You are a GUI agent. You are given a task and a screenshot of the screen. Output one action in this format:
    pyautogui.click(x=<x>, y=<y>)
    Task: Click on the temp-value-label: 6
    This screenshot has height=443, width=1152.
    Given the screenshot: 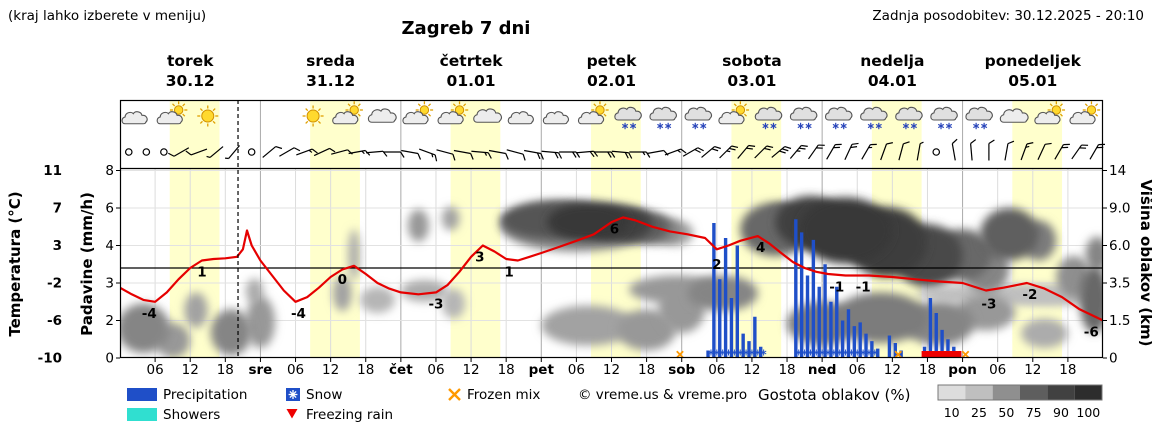 What is the action you would take?
    pyautogui.click(x=614, y=229)
    